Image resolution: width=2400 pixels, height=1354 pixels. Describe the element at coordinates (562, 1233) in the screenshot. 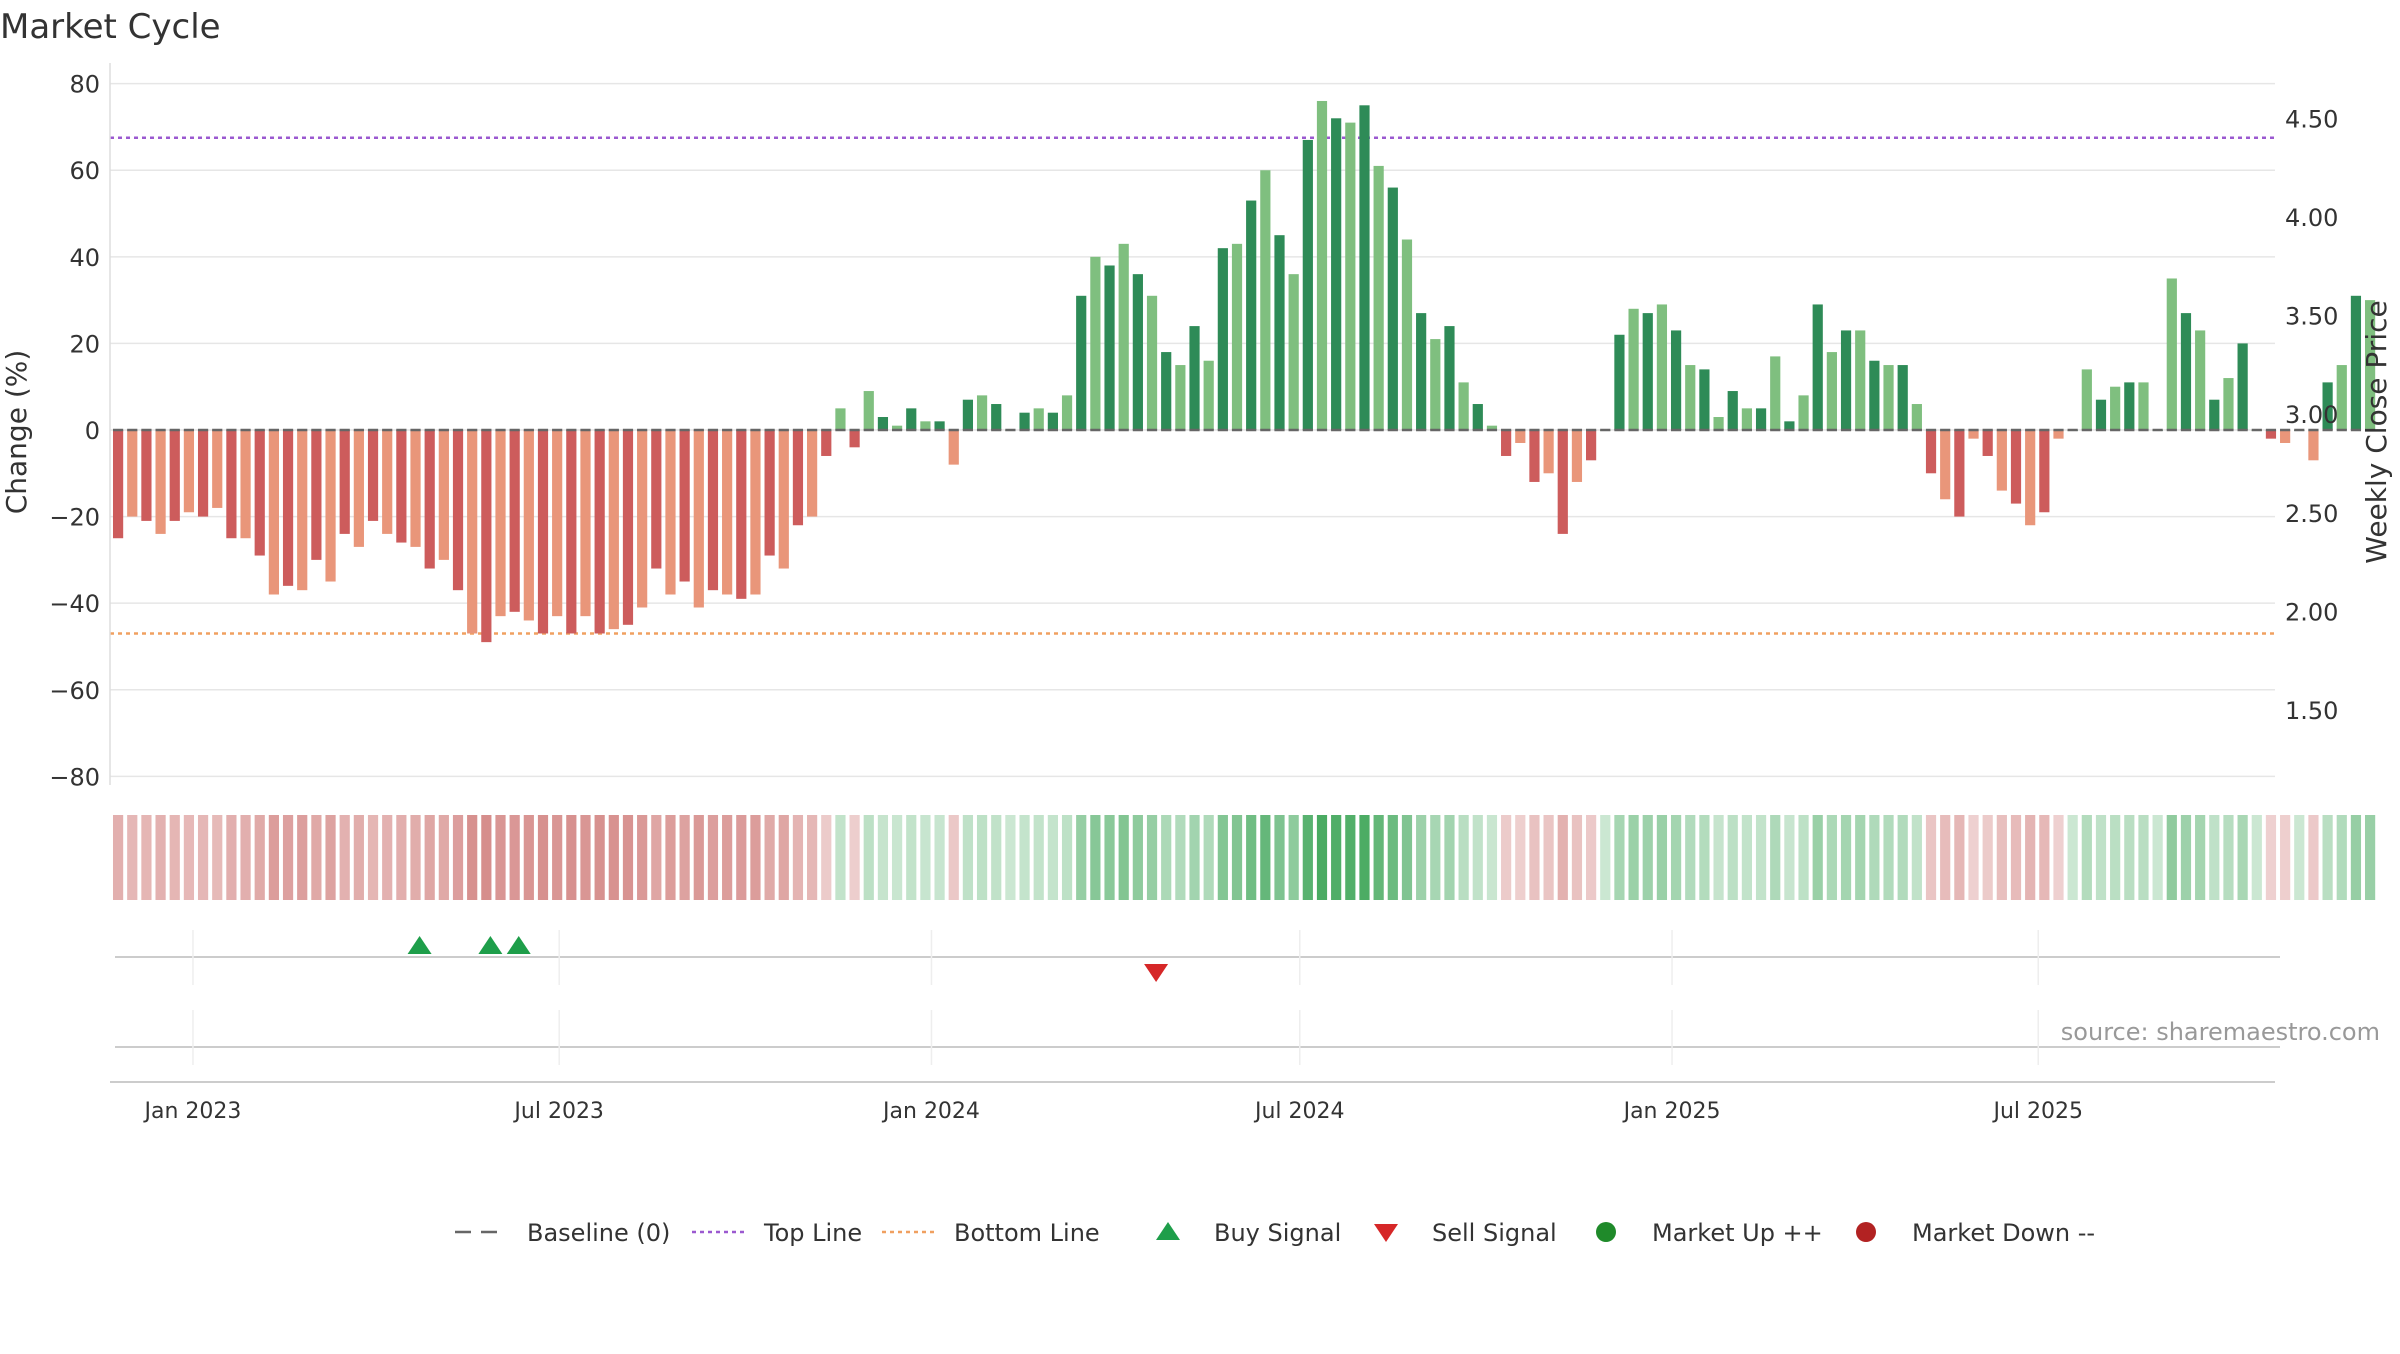

I see `legend-item: Baseline (0)` at that location.